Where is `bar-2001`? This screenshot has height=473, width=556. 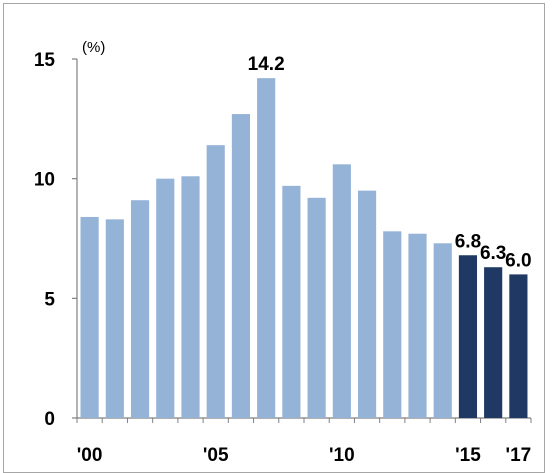
bar-2001 is located at coordinates (114, 318).